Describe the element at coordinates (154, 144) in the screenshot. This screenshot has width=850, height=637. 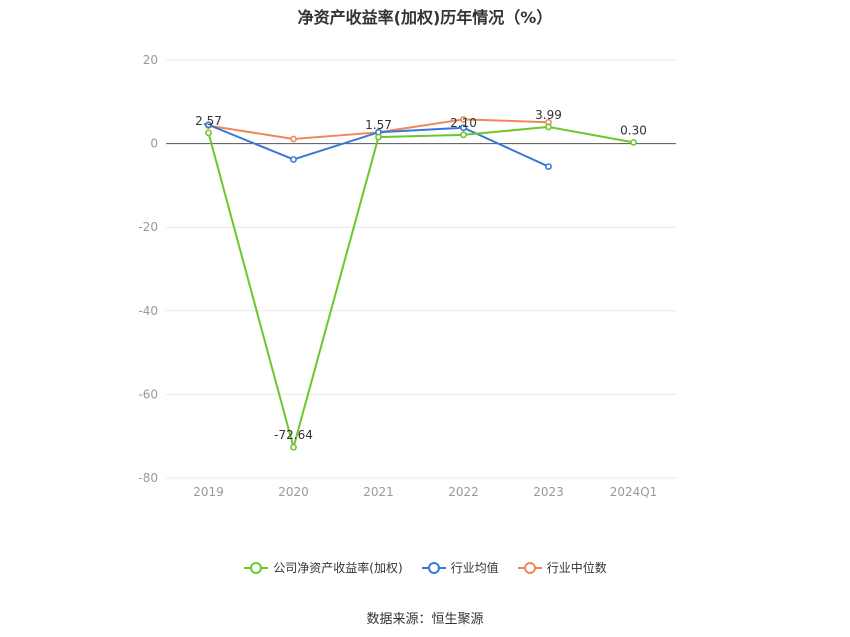
I see `y-tick-label: 0` at that location.